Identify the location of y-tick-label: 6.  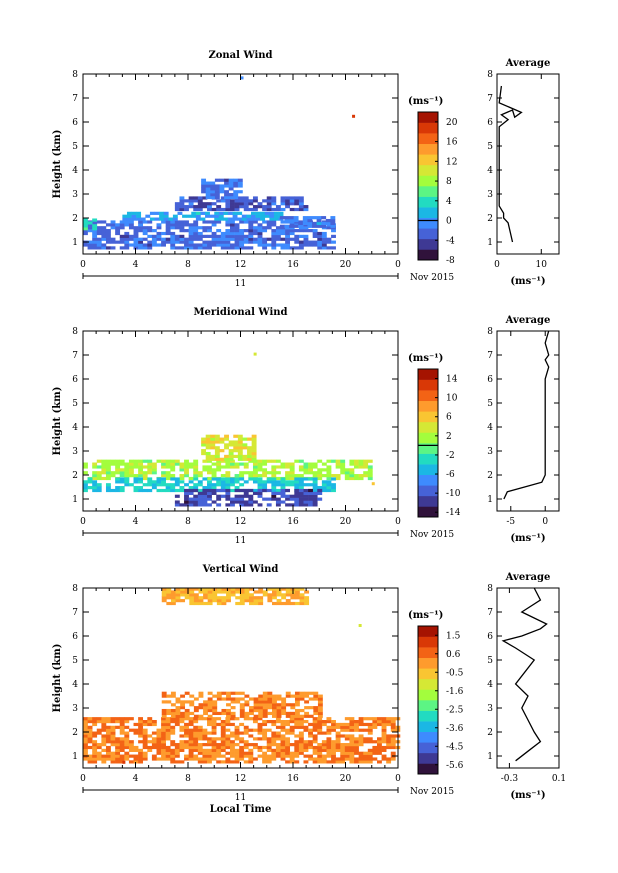
(75, 380).